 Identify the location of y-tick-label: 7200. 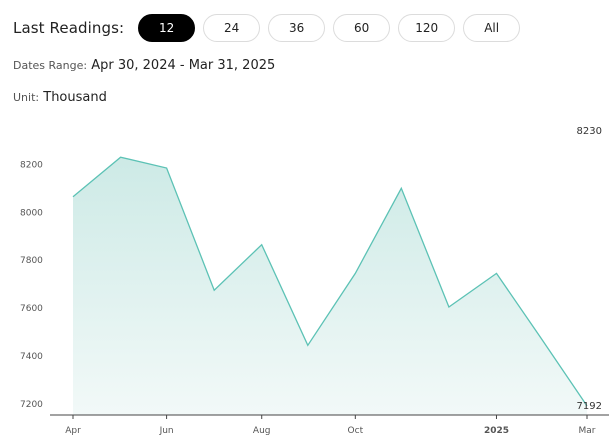
(31, 405).